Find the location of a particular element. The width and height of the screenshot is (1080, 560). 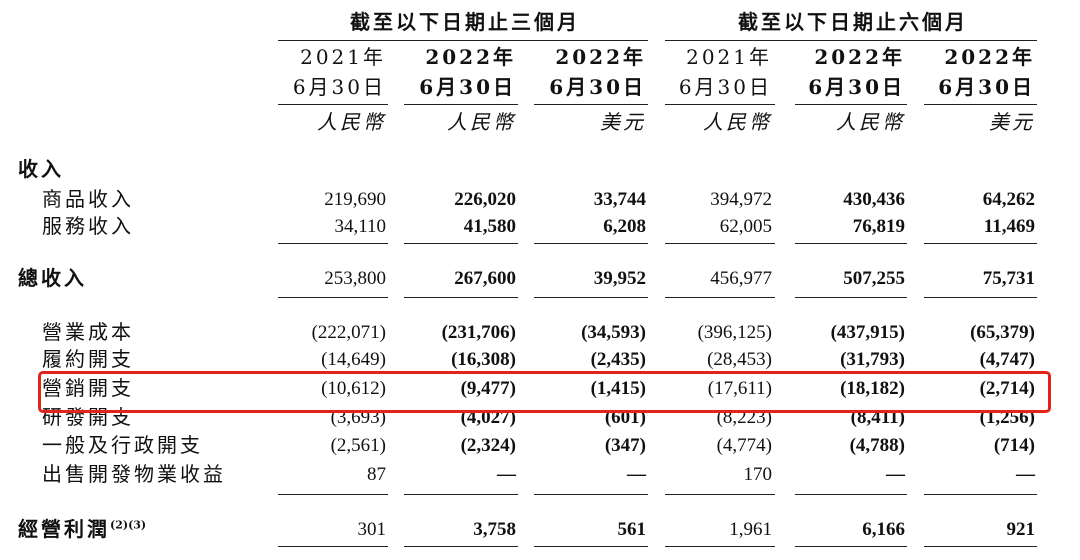

table-cell: (437,915) is located at coordinates (867, 332).